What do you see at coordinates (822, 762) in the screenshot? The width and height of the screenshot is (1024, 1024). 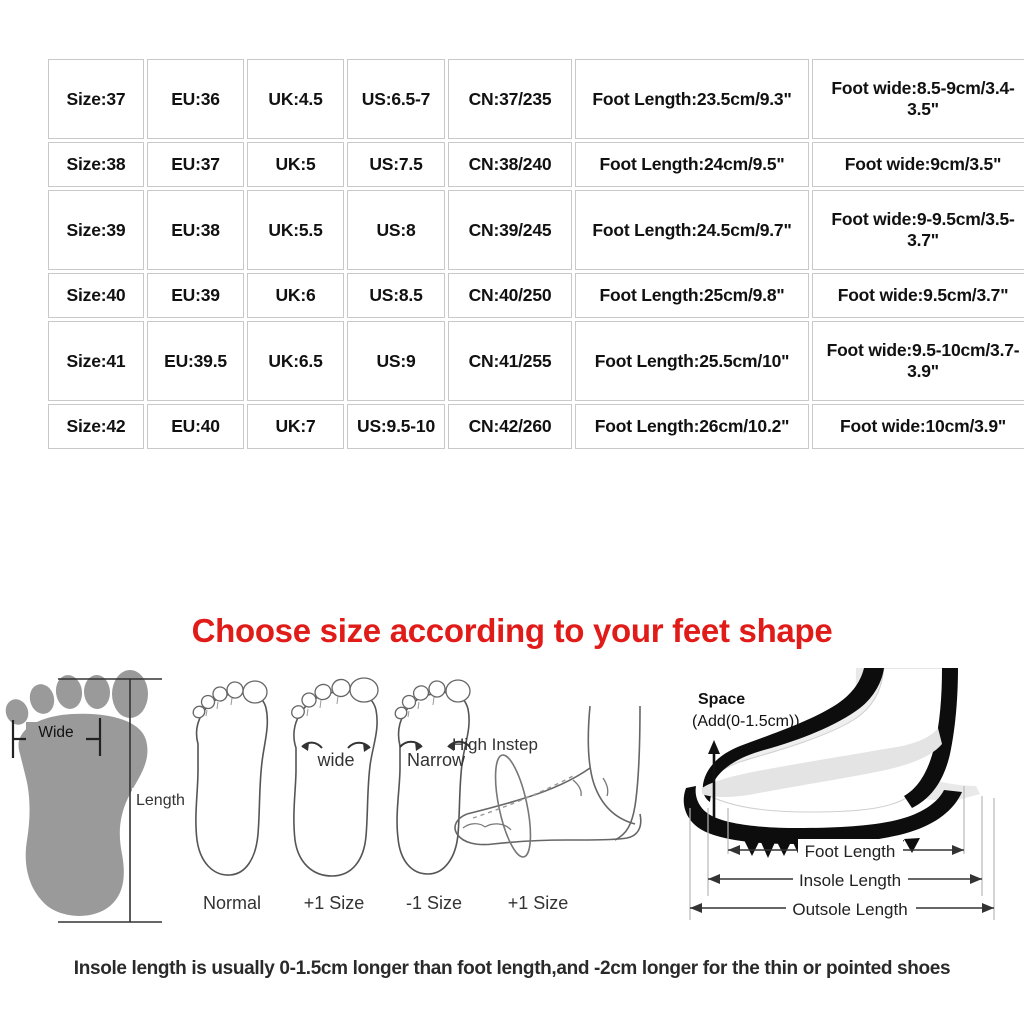 I see `insole-strip-shape` at bounding box center [822, 762].